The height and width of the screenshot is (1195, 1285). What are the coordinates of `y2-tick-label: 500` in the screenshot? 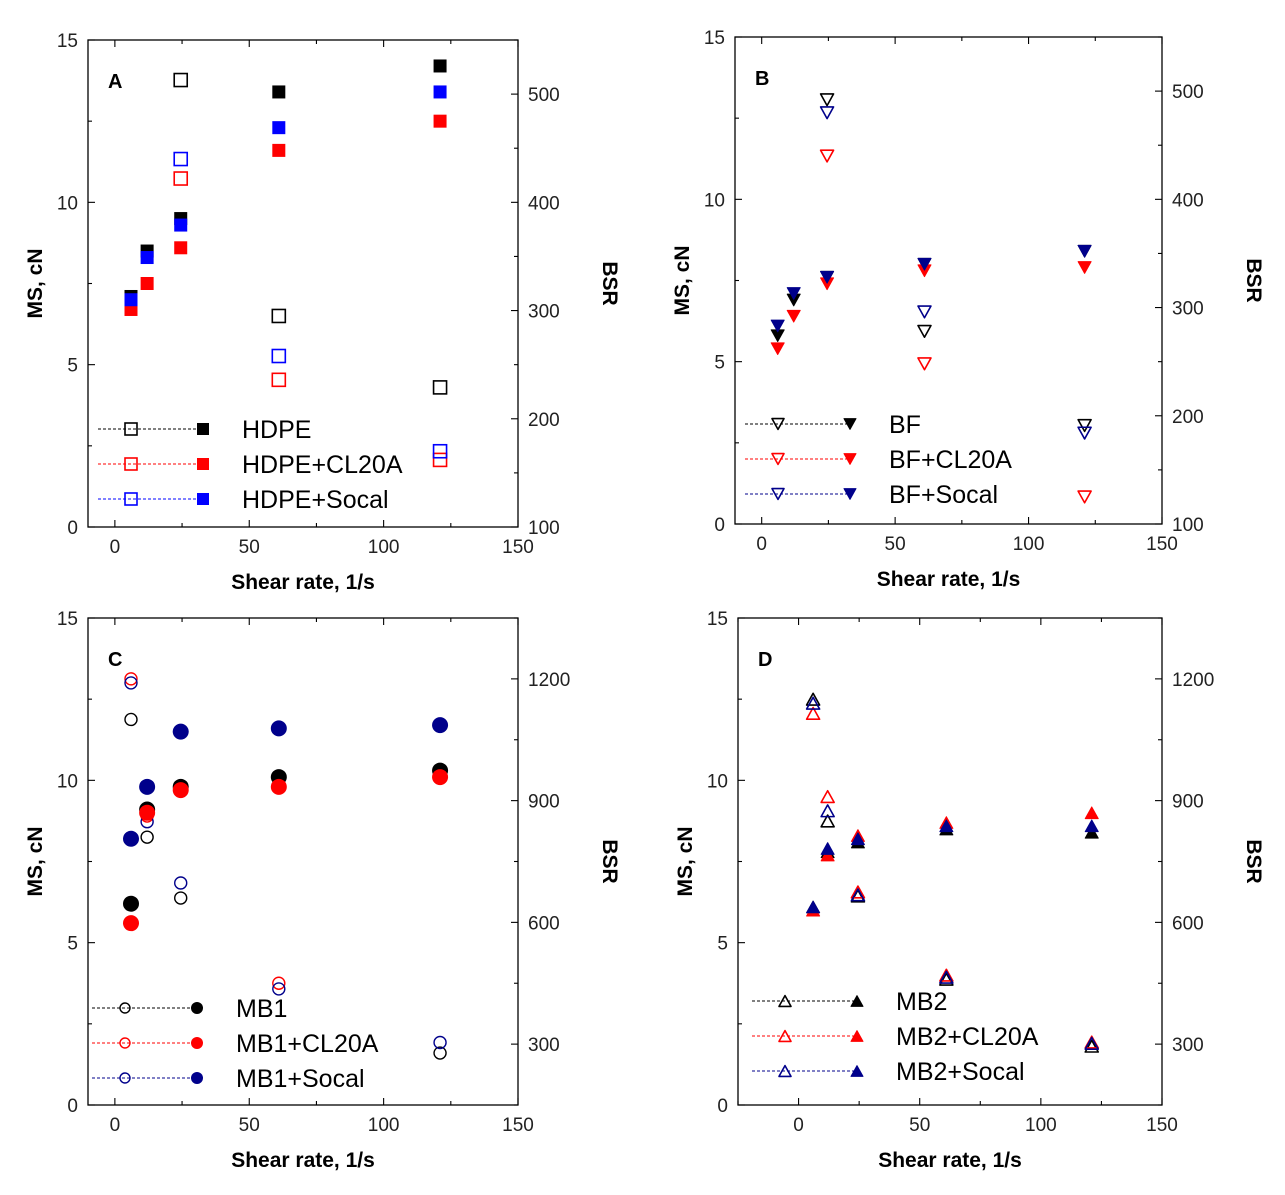 It's located at (544, 95).